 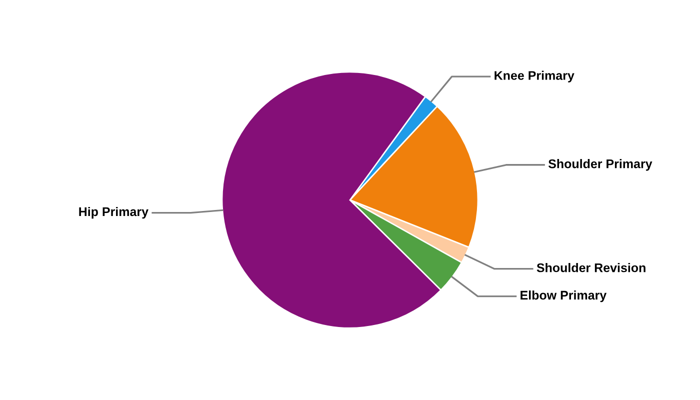 I want to click on slice-label: Knee Primary, so click(x=534, y=76).